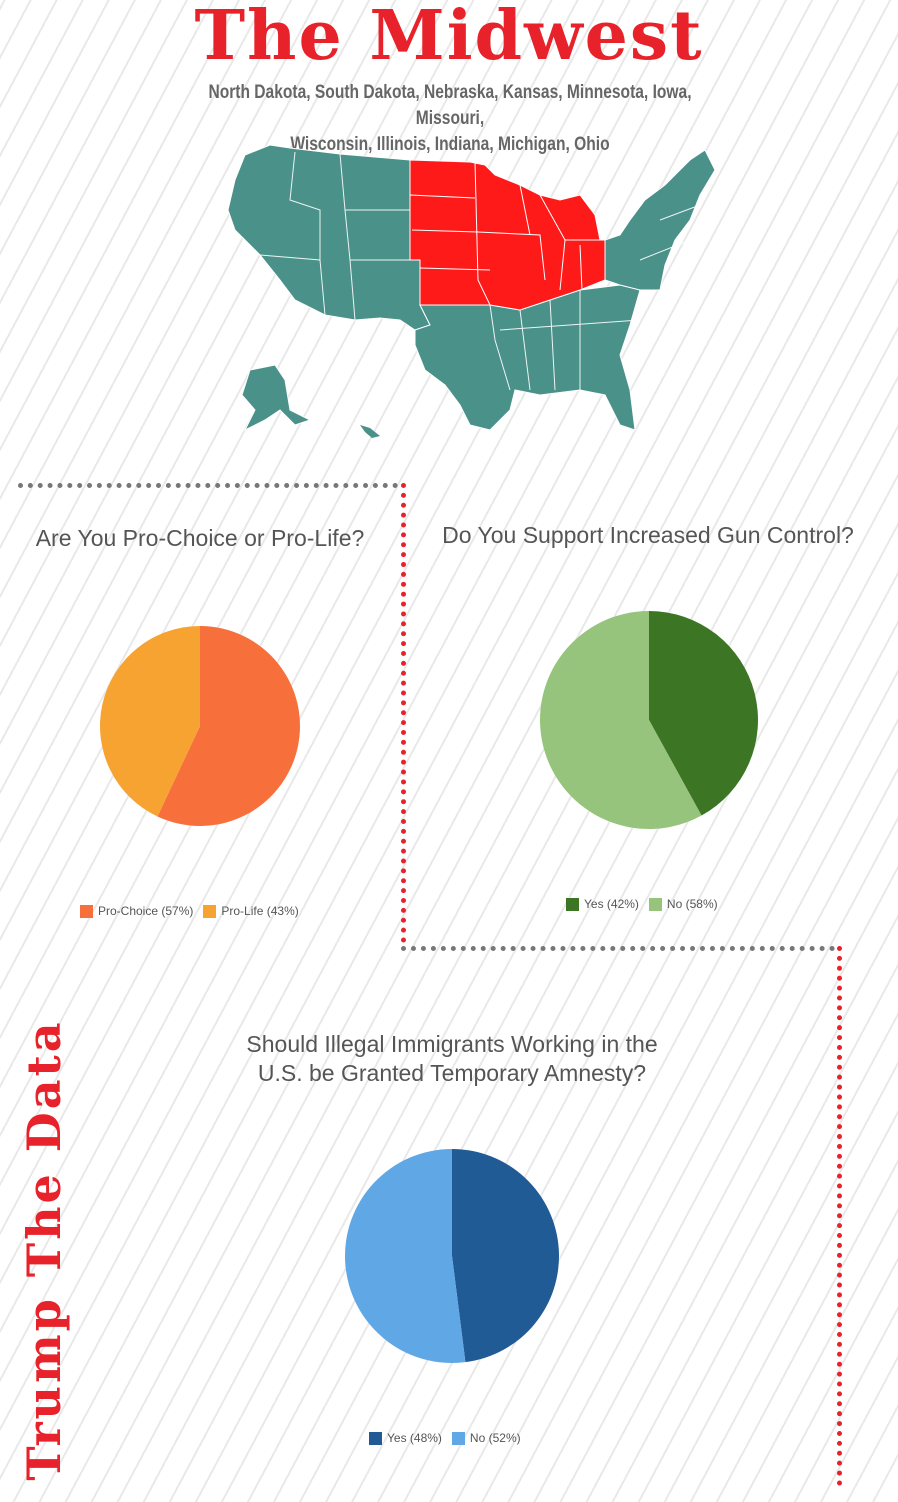 The height and width of the screenshot is (1502, 898). I want to click on legend-item-gun-no: No (58%), so click(683, 904).